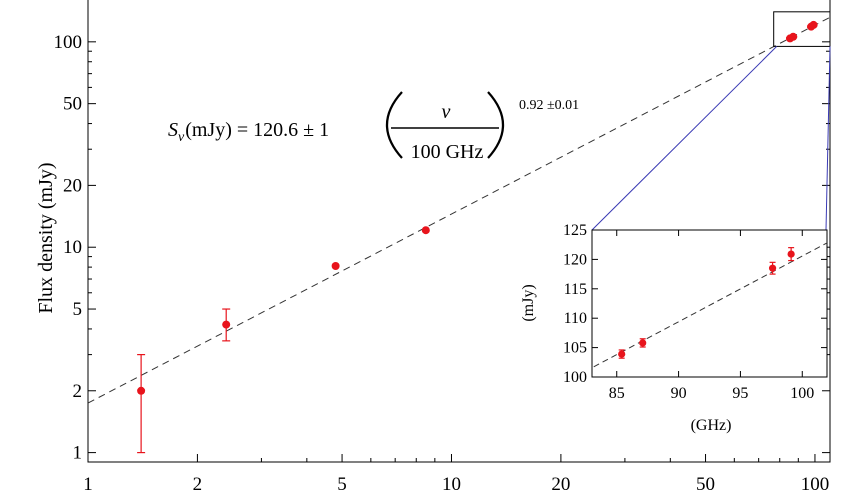  Describe the element at coordinates (68, 42) in the screenshot. I see `y-tick-label: 100` at that location.